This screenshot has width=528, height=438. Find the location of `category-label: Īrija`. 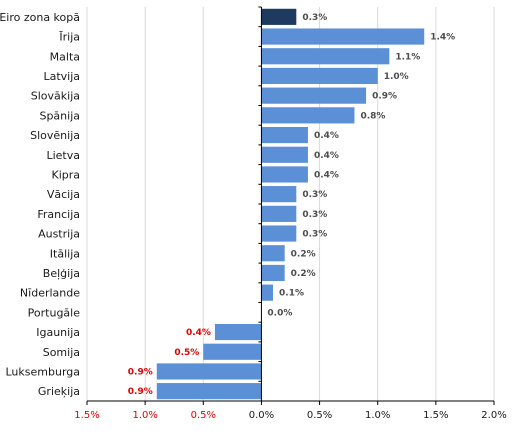

category-label: Īrija is located at coordinates (69, 37).